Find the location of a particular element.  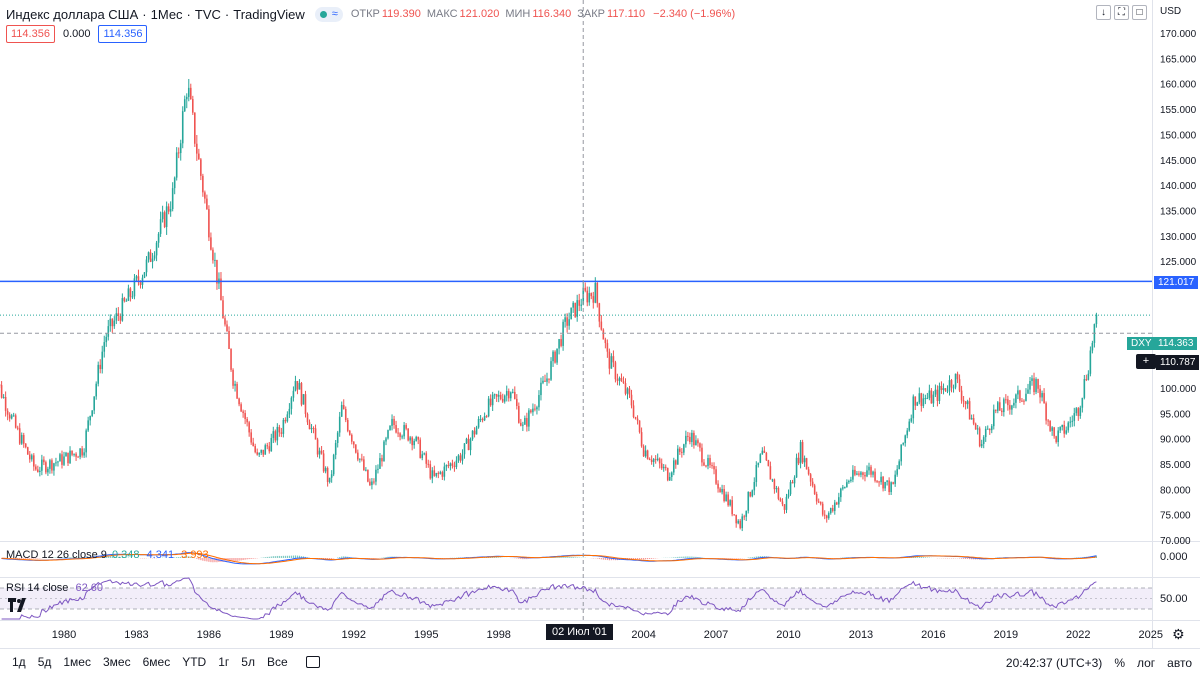

header-values: 114.356 0.000 114.356 is located at coordinates (77, 34).